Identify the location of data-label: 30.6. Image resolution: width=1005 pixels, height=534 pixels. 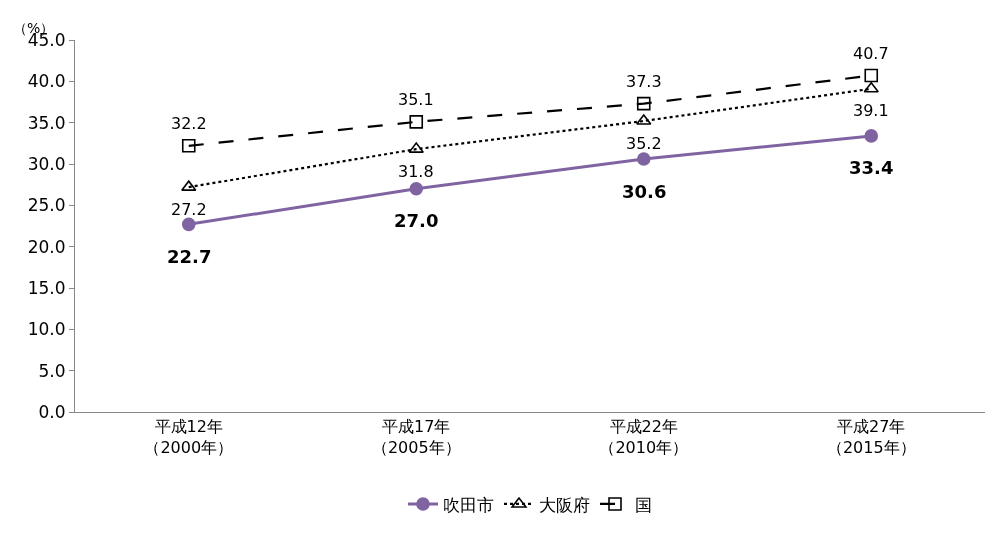
(644, 191).